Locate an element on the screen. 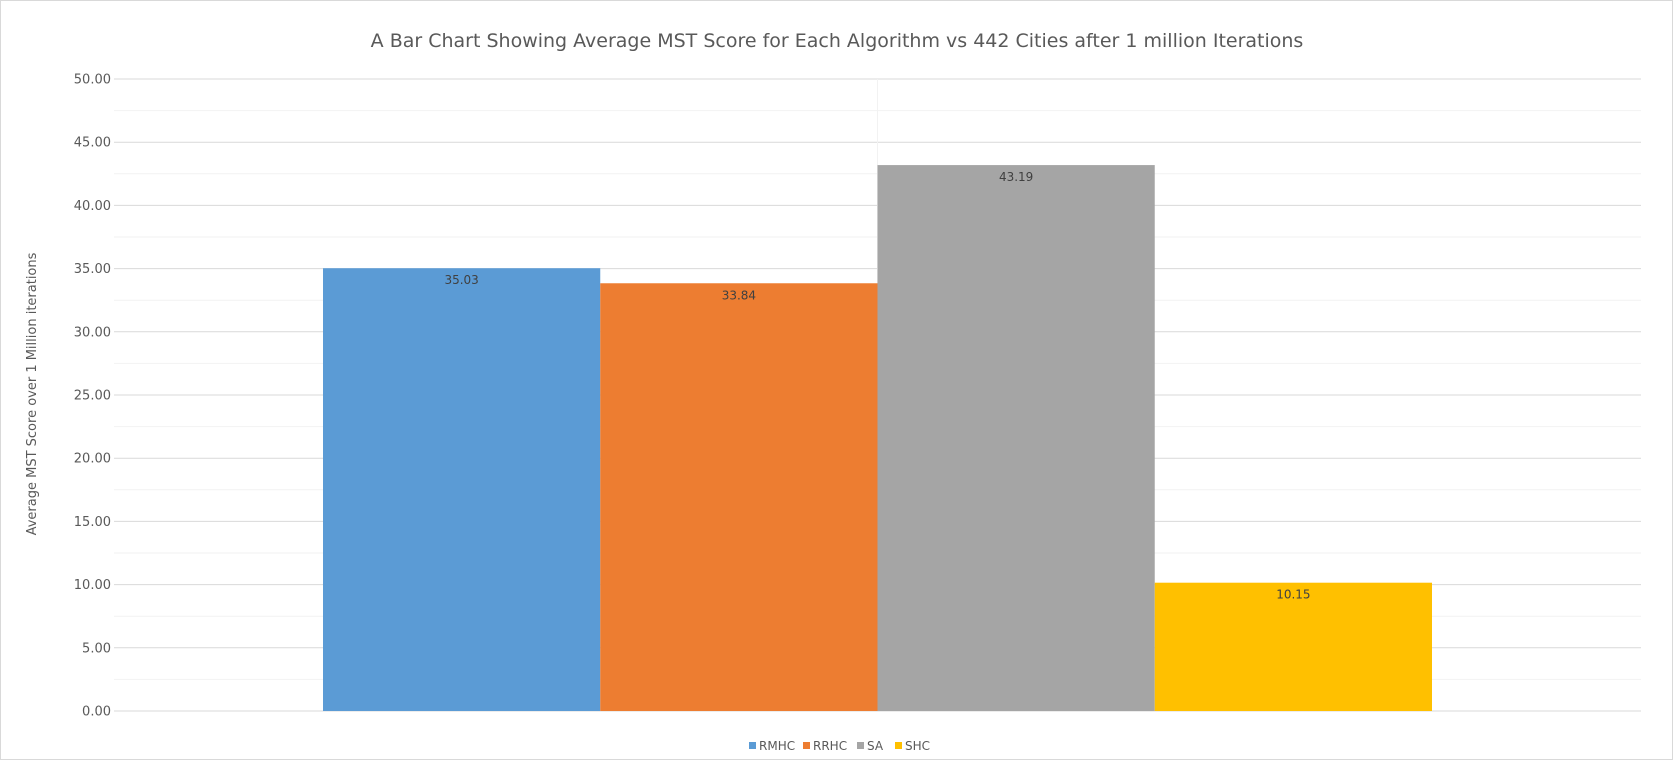 This screenshot has height=761, width=1673. y-tick-label: 20.00 is located at coordinates (92, 459).